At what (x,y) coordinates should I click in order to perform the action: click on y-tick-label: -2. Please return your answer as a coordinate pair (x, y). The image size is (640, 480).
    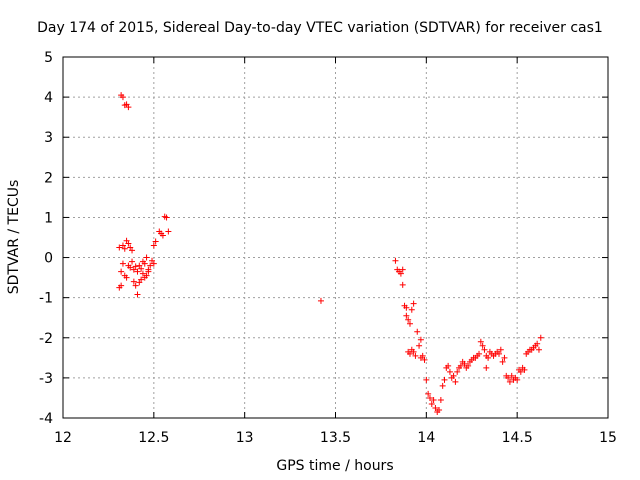
    Looking at the image, I should click on (46, 339).